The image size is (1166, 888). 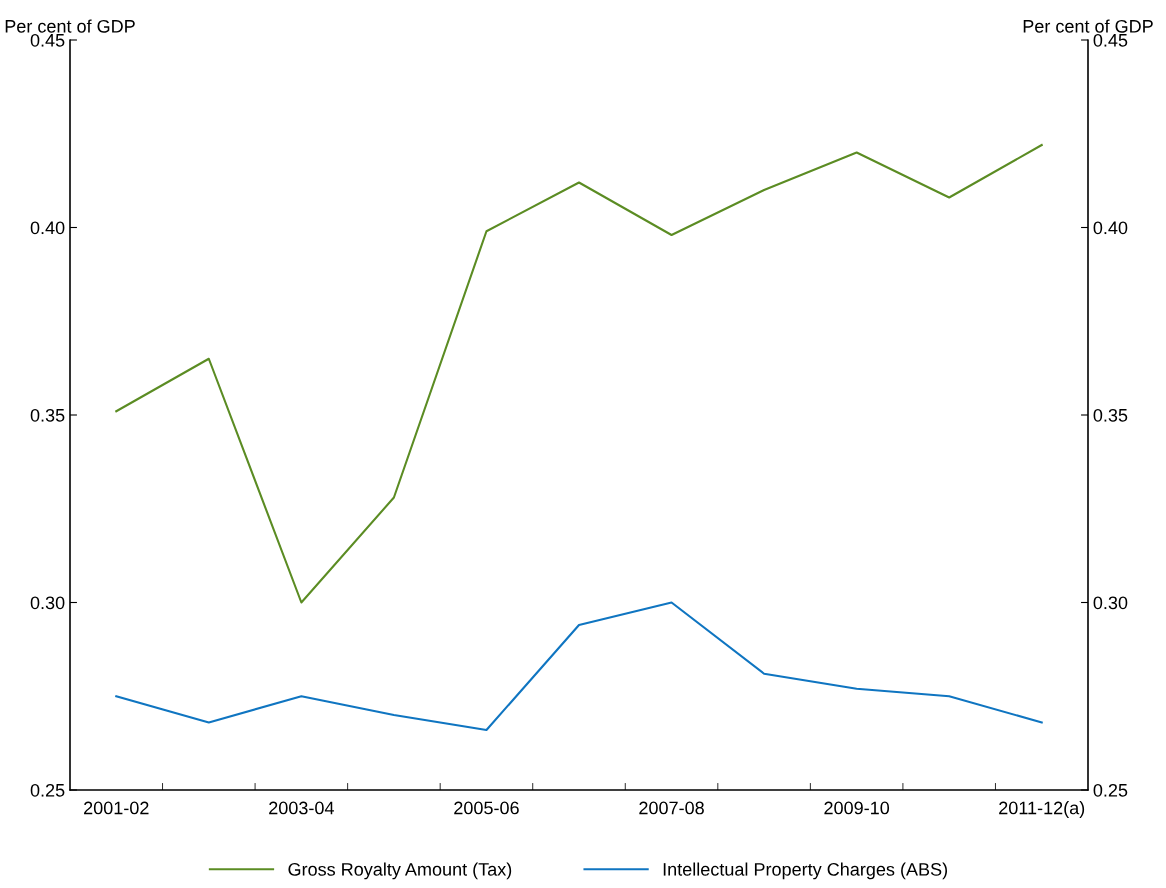 What do you see at coordinates (47, 790) in the screenshot?
I see `y-tick-label: 0.25` at bounding box center [47, 790].